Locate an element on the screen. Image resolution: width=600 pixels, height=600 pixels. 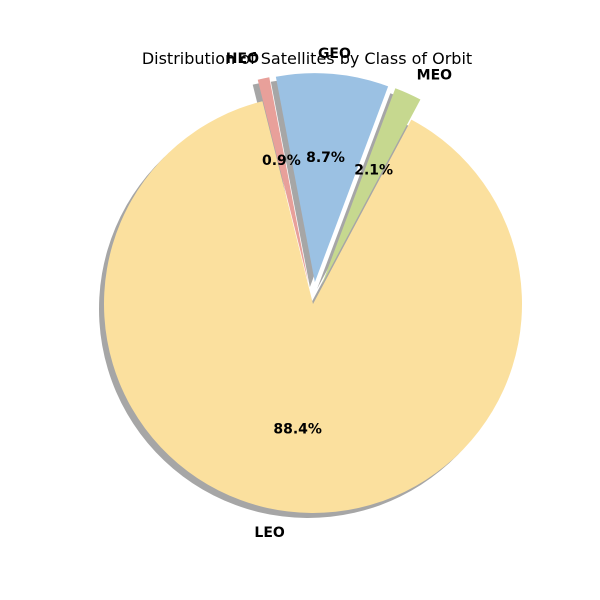
slice-label-meo: MEO is located at coordinates (434, 75).